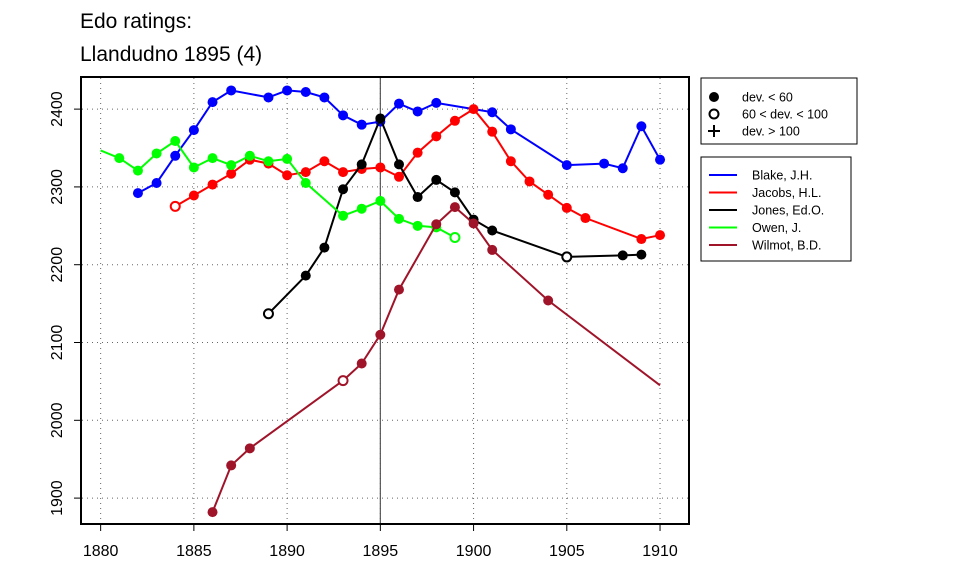 Image resolution: width=960 pixels, height=576 pixels. Describe the element at coordinates (776, 228) in the screenshot. I see `series-legend-label: Owen, J.` at that location.